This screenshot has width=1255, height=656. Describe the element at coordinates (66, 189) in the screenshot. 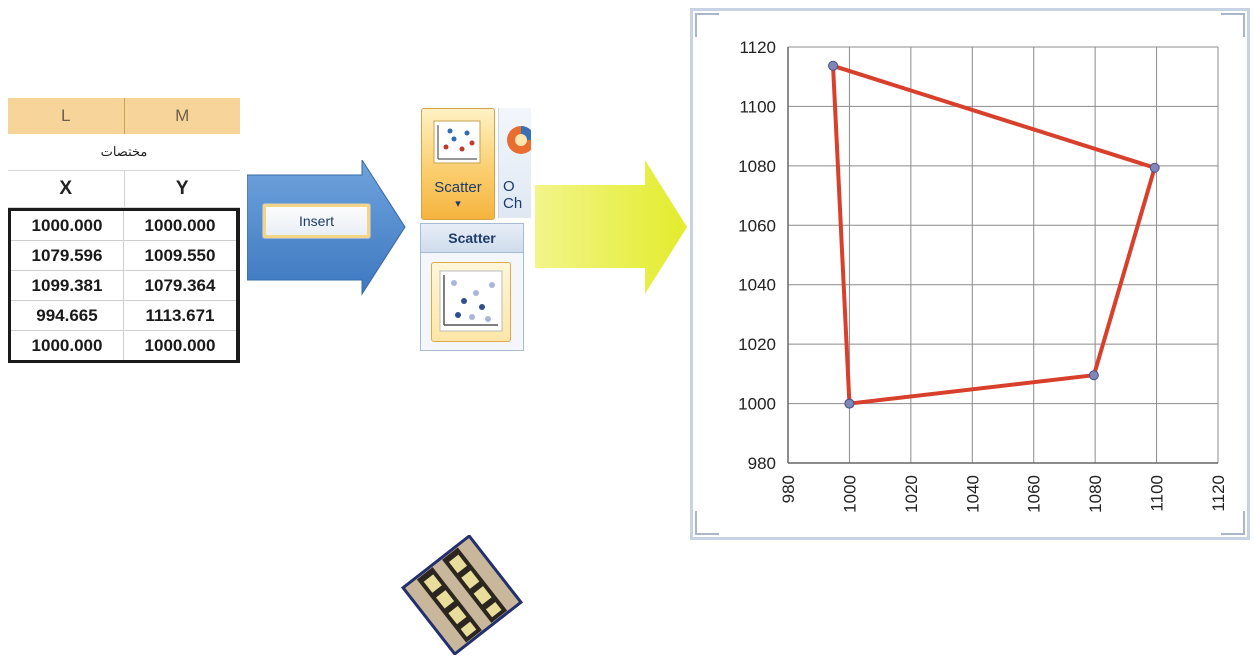

I see `x-column-name: X` at that location.